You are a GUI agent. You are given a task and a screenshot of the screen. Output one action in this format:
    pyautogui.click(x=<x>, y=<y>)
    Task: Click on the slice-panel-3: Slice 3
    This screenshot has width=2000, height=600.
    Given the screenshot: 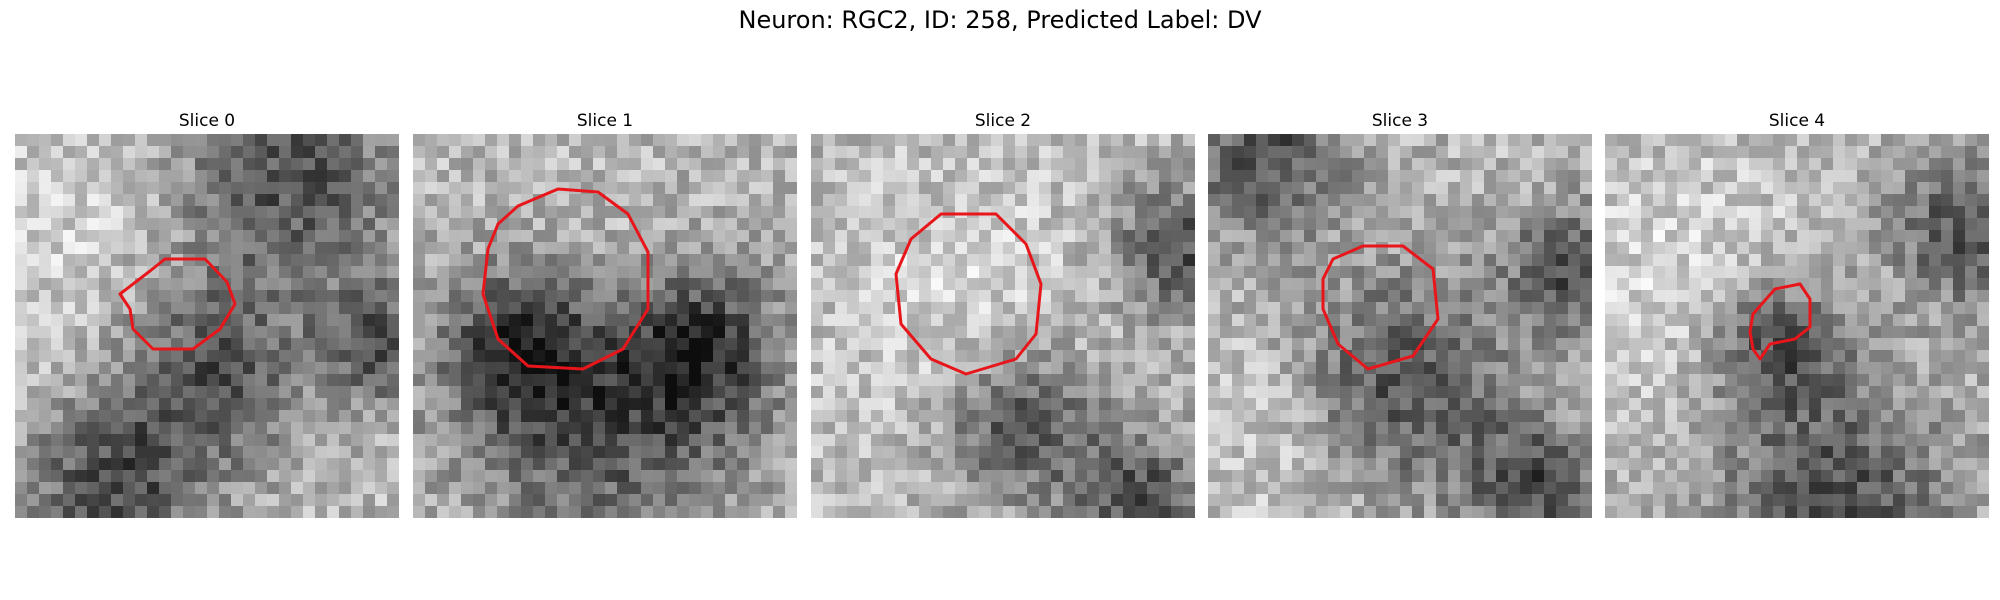 What is the action you would take?
    pyautogui.click(x=1400, y=313)
    